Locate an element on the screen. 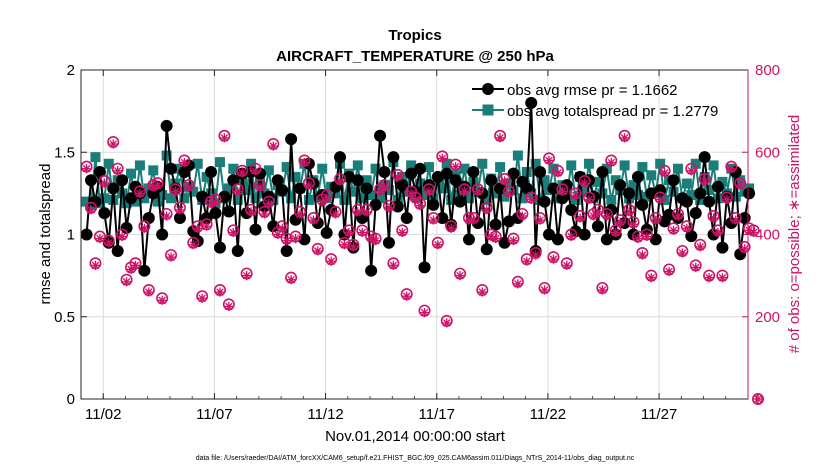  legend-rmse-label: obs avg rmse pr = 1.1662 is located at coordinates (592, 90).